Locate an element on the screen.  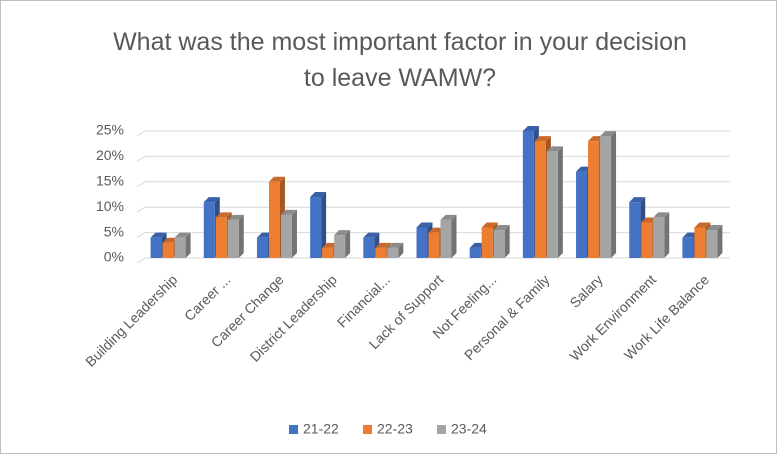
y-tick-label: 15% is located at coordinates (110, 181).